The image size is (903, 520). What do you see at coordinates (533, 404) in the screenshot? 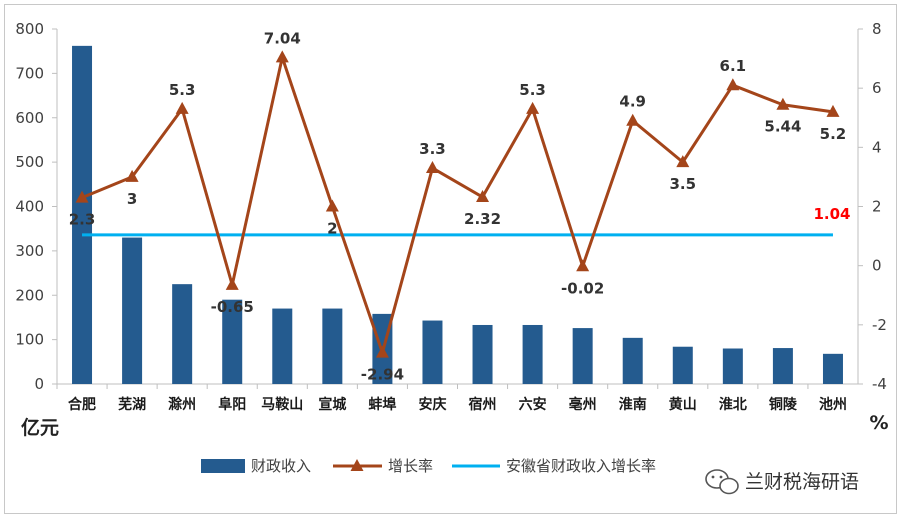
I see `category-label: 六安` at bounding box center [533, 404].